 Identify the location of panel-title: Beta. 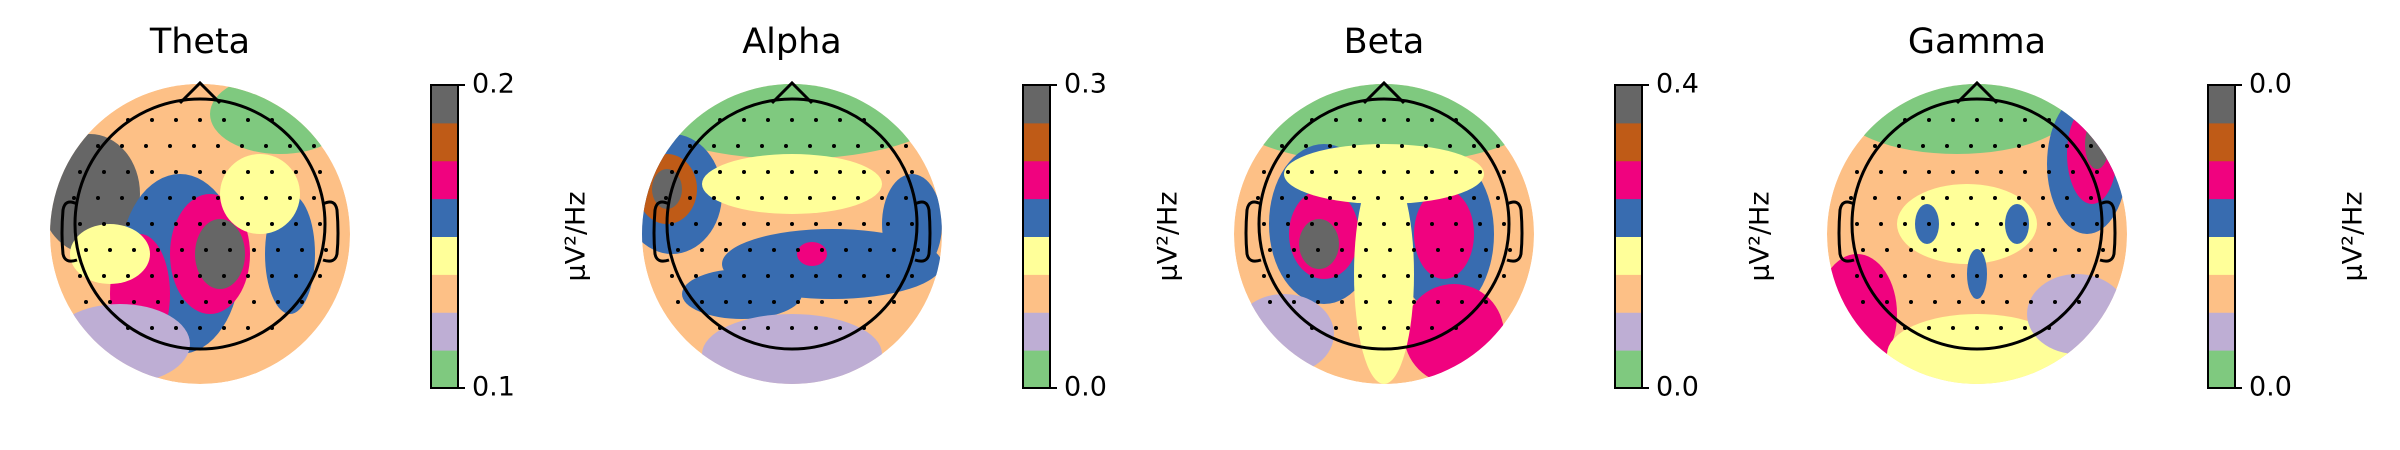
(1384, 42).